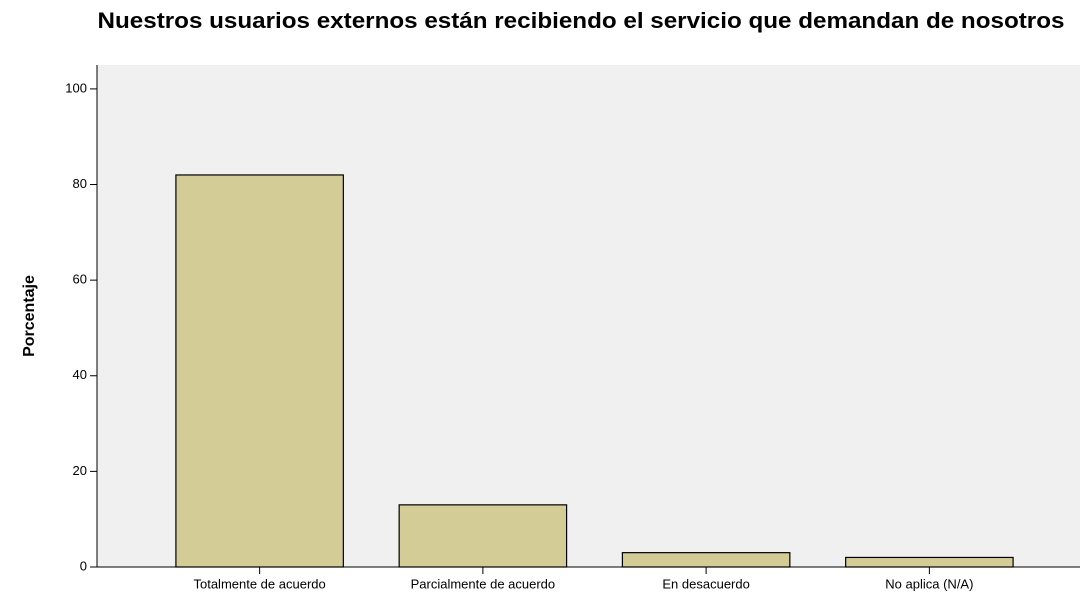  I want to click on y-tick-label: 20, so click(80, 470).